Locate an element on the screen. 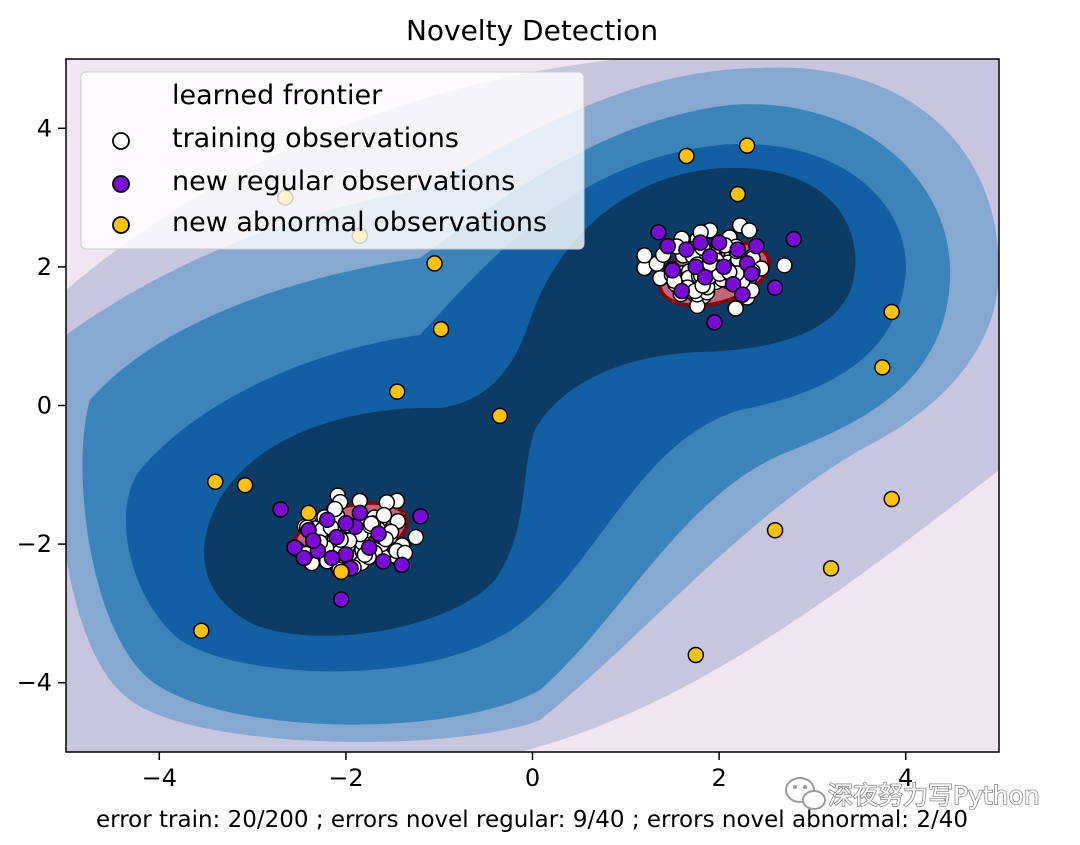 The image size is (1080, 845). y-tick-label: 0 is located at coordinates (44, 406).